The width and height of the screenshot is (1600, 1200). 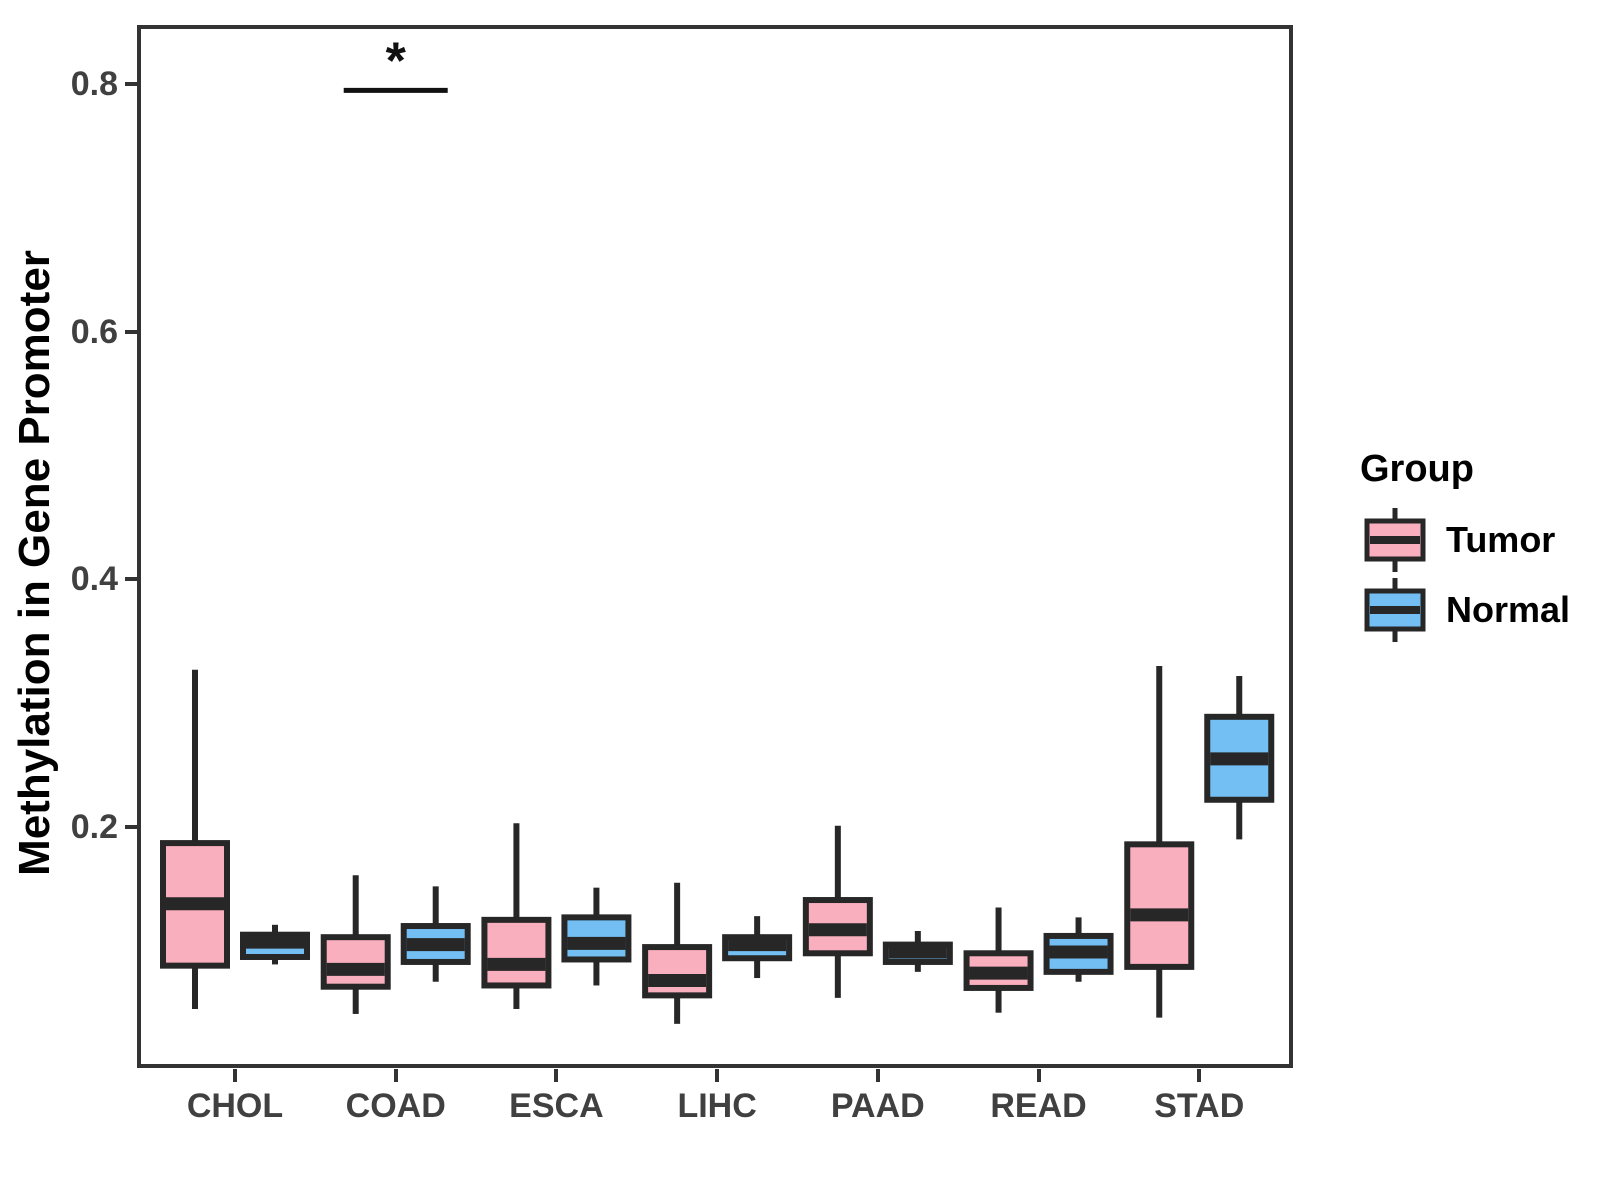 I want to click on y-tick-mark-0.4, so click(x=131, y=579).